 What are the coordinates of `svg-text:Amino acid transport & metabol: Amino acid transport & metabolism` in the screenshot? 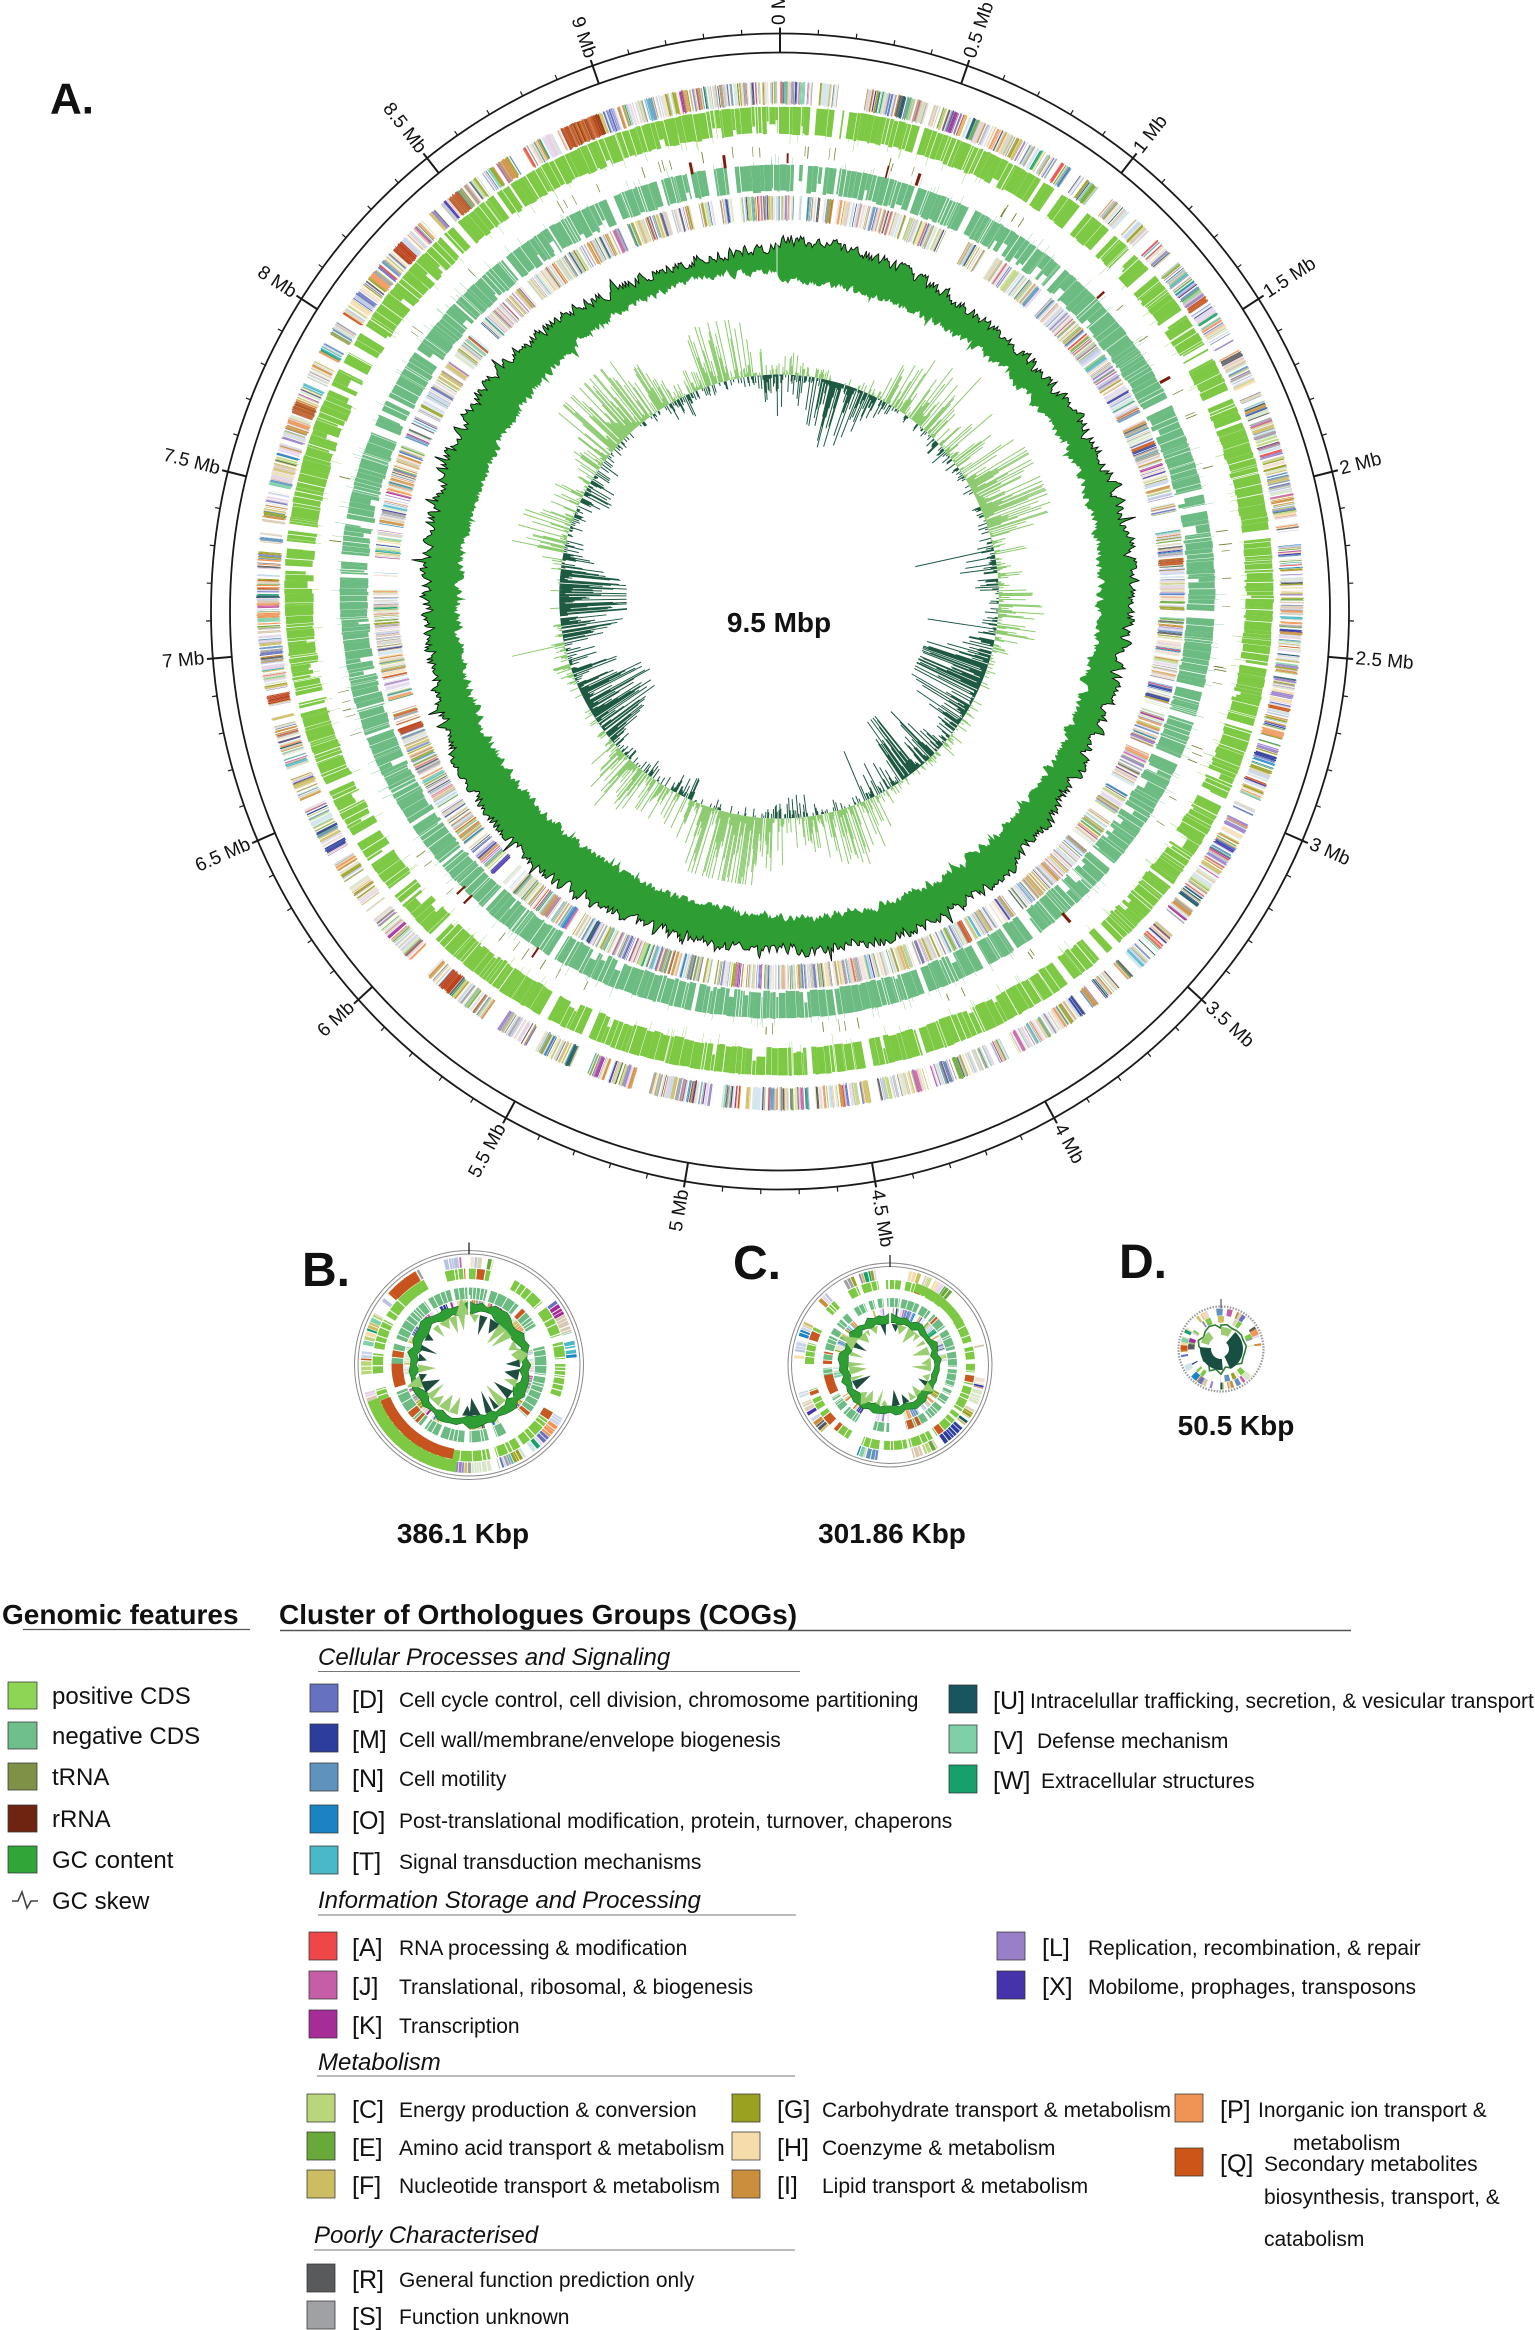 It's located at (562, 2148).